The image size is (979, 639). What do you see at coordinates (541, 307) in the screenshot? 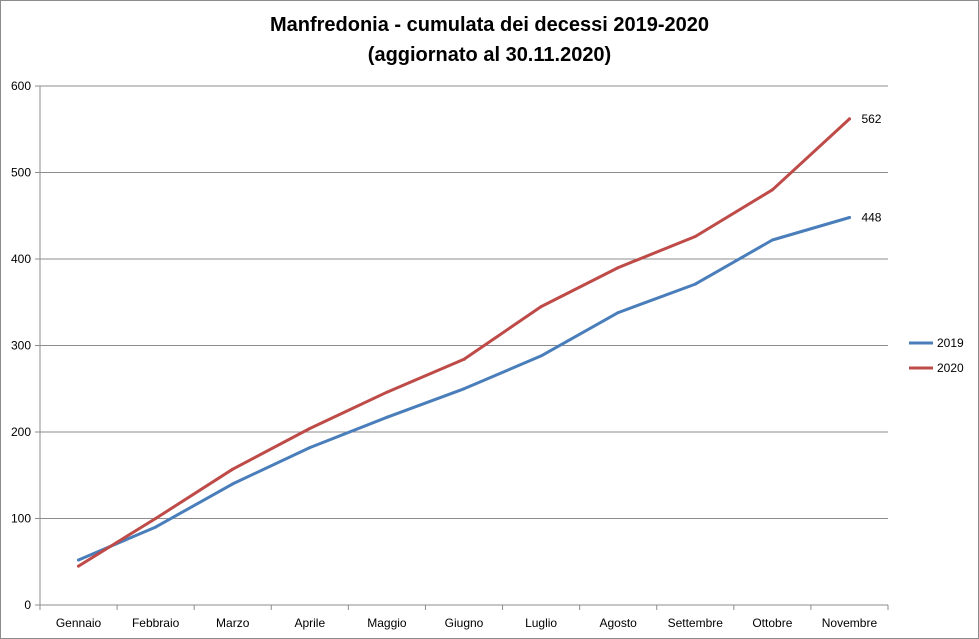
I see `point-2020-luglio` at bounding box center [541, 307].